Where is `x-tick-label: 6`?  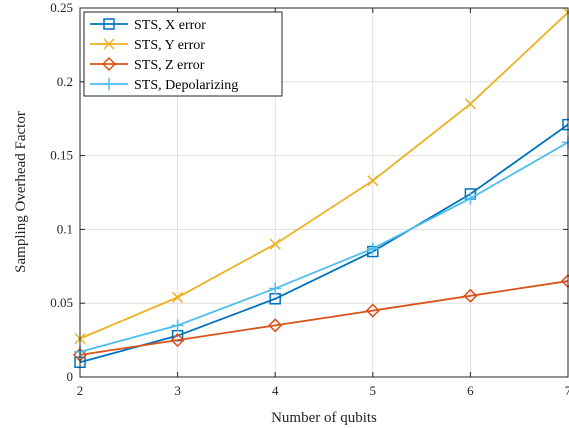 x-tick-label: 6 is located at coordinates (470, 390).